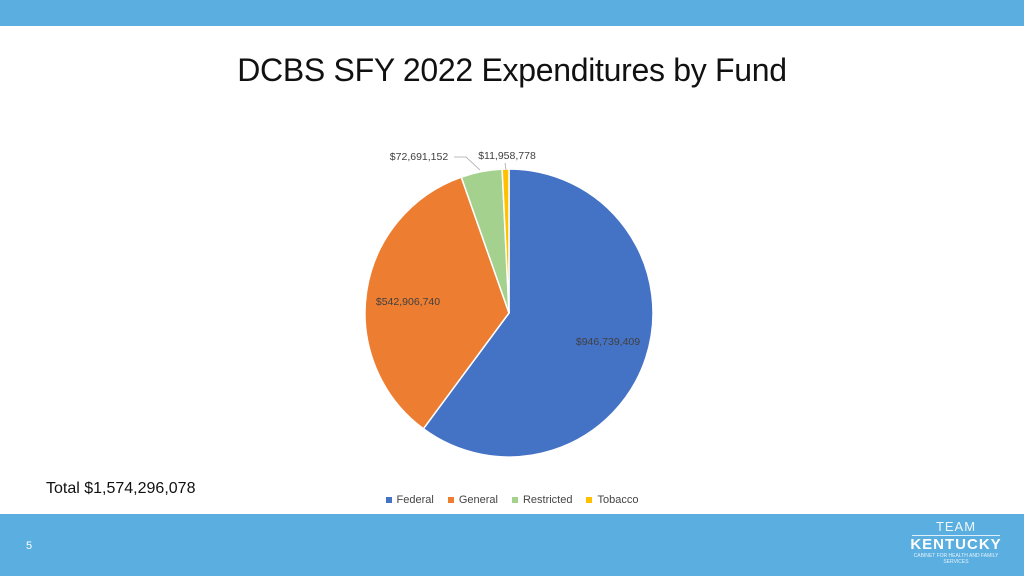 The image size is (1024, 576). I want to click on legend-item-federal: Federal, so click(409, 500).